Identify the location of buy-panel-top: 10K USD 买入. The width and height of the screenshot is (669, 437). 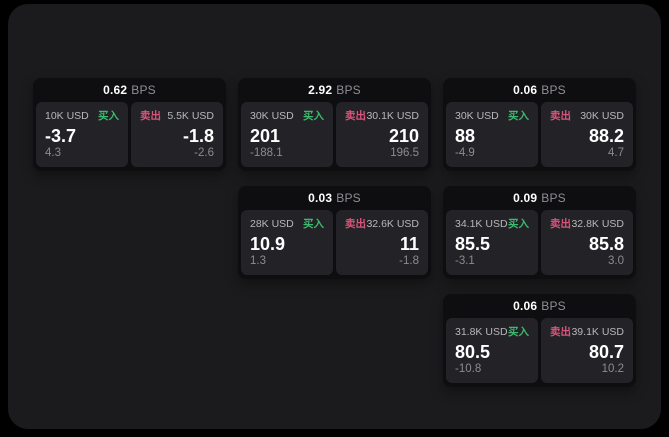
(82, 116).